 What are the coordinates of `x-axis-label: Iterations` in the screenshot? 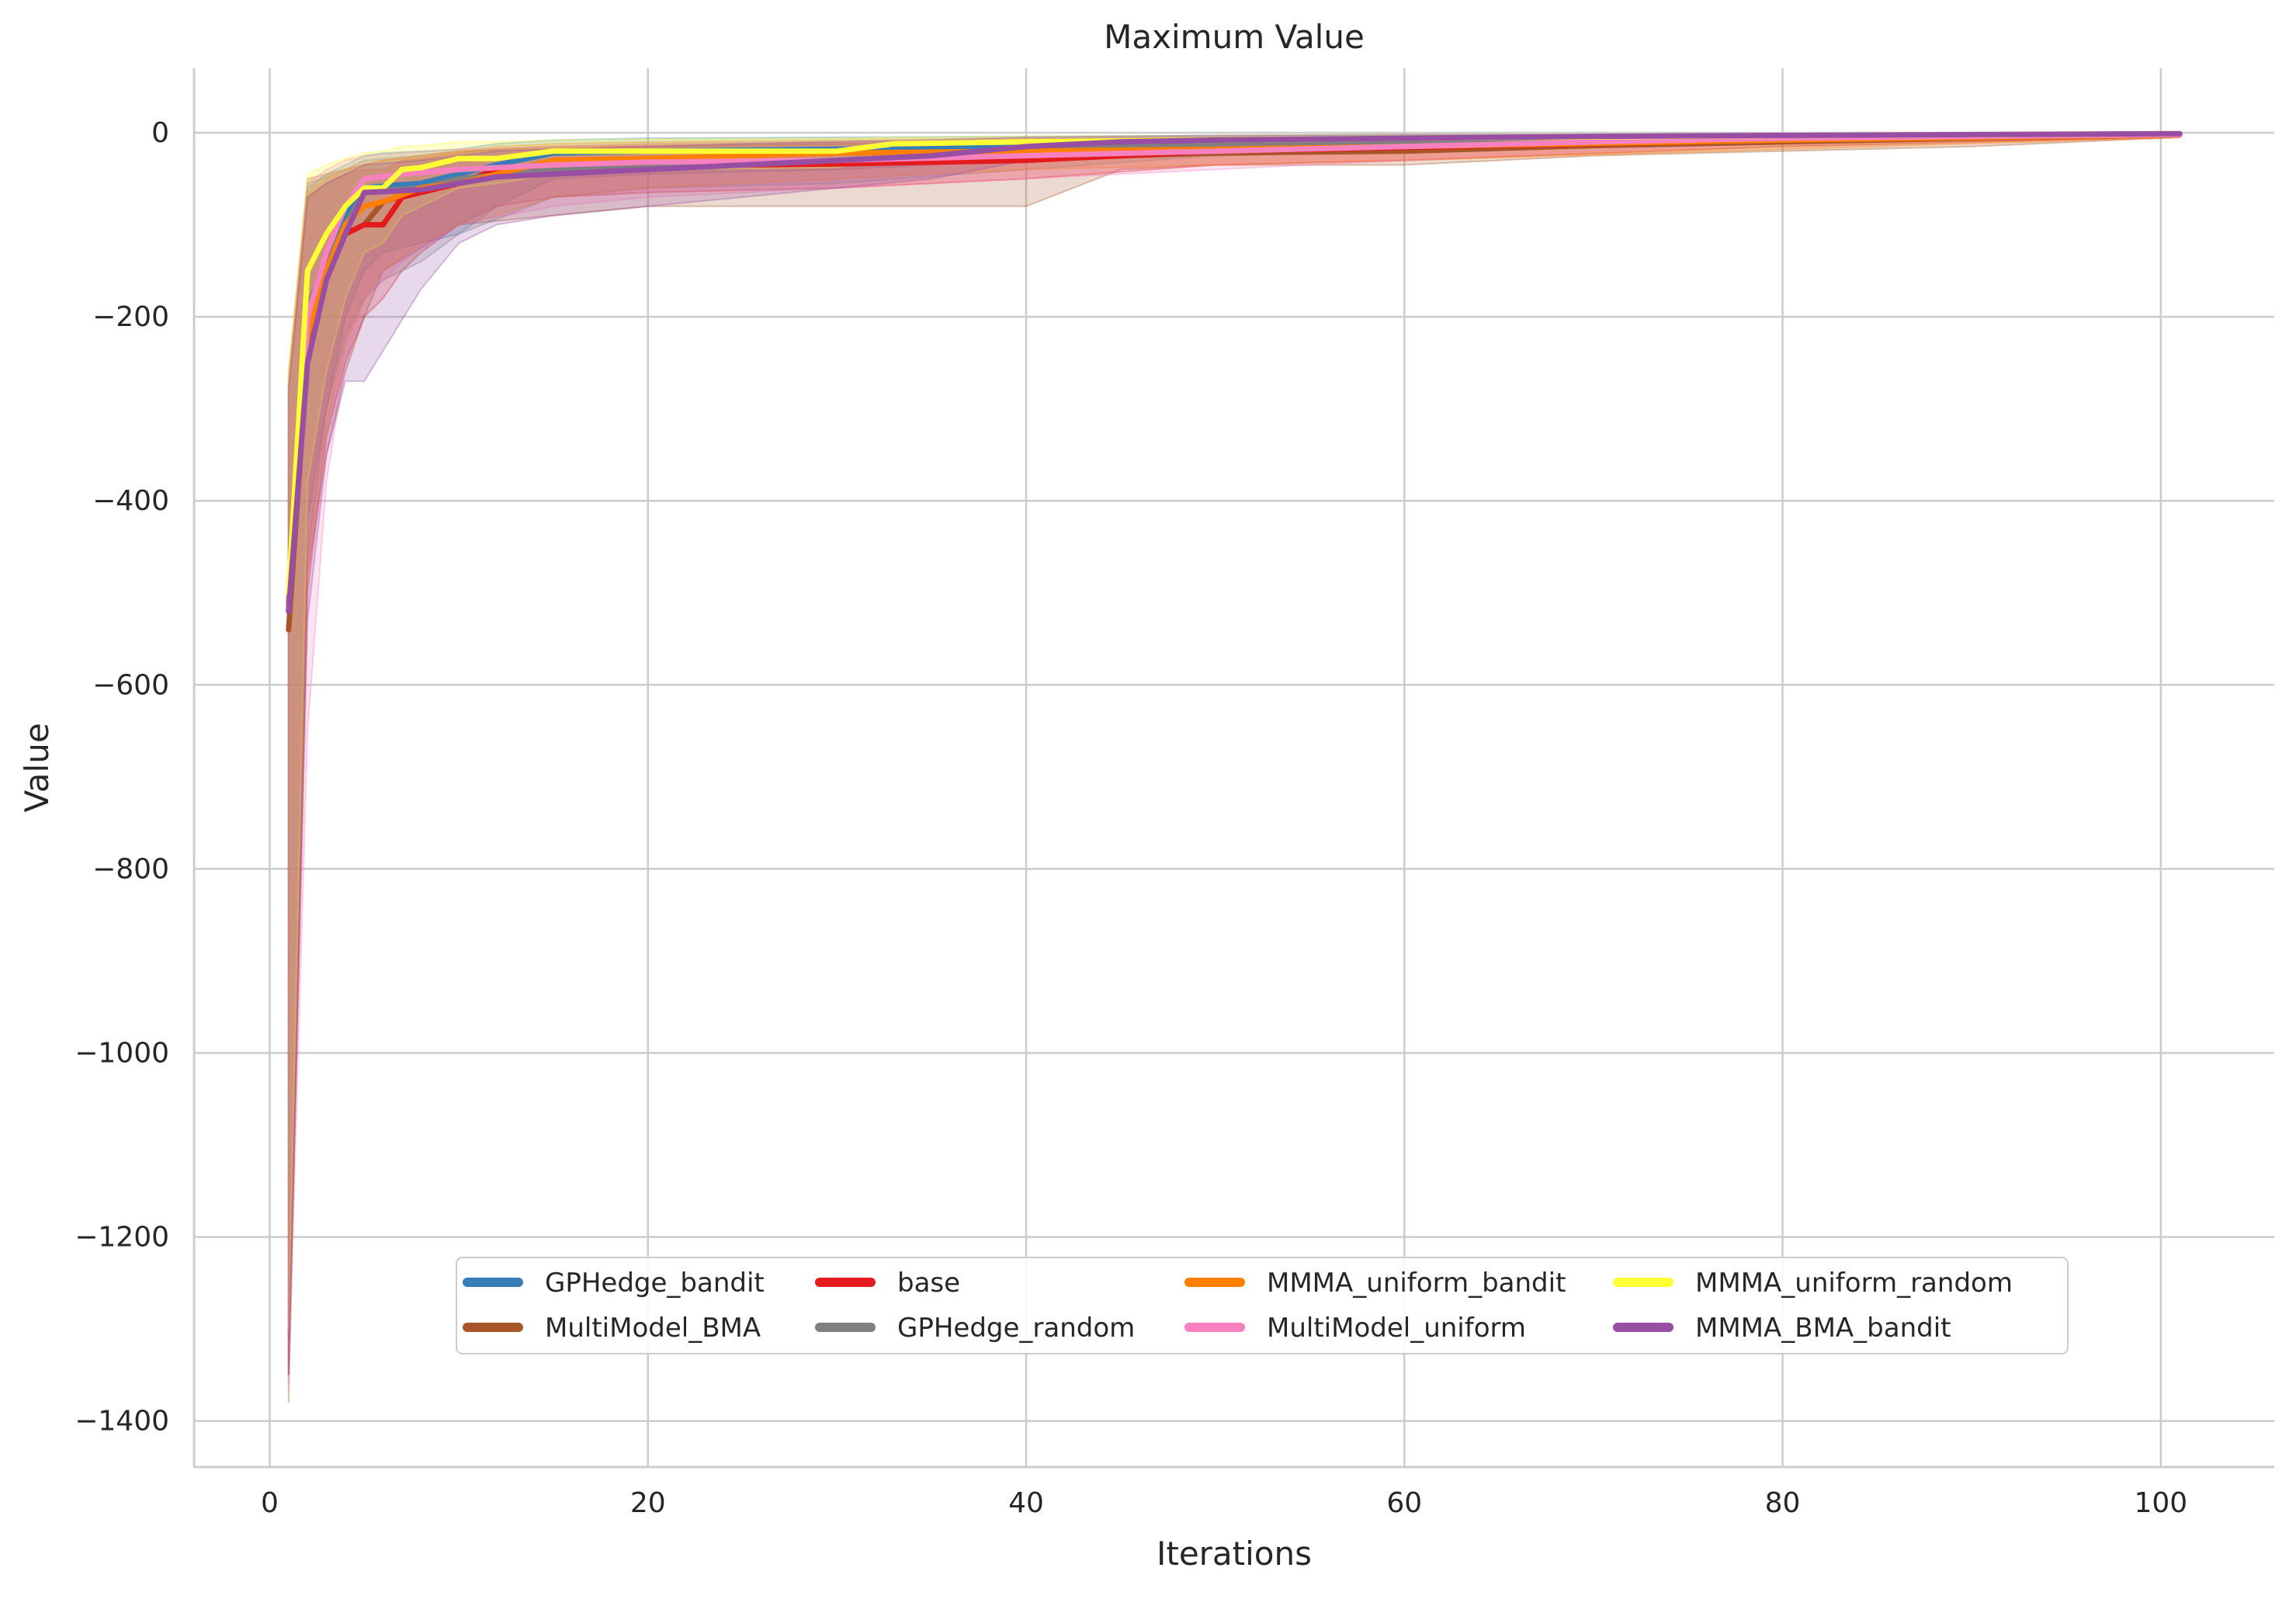 It's located at (1234, 1554).